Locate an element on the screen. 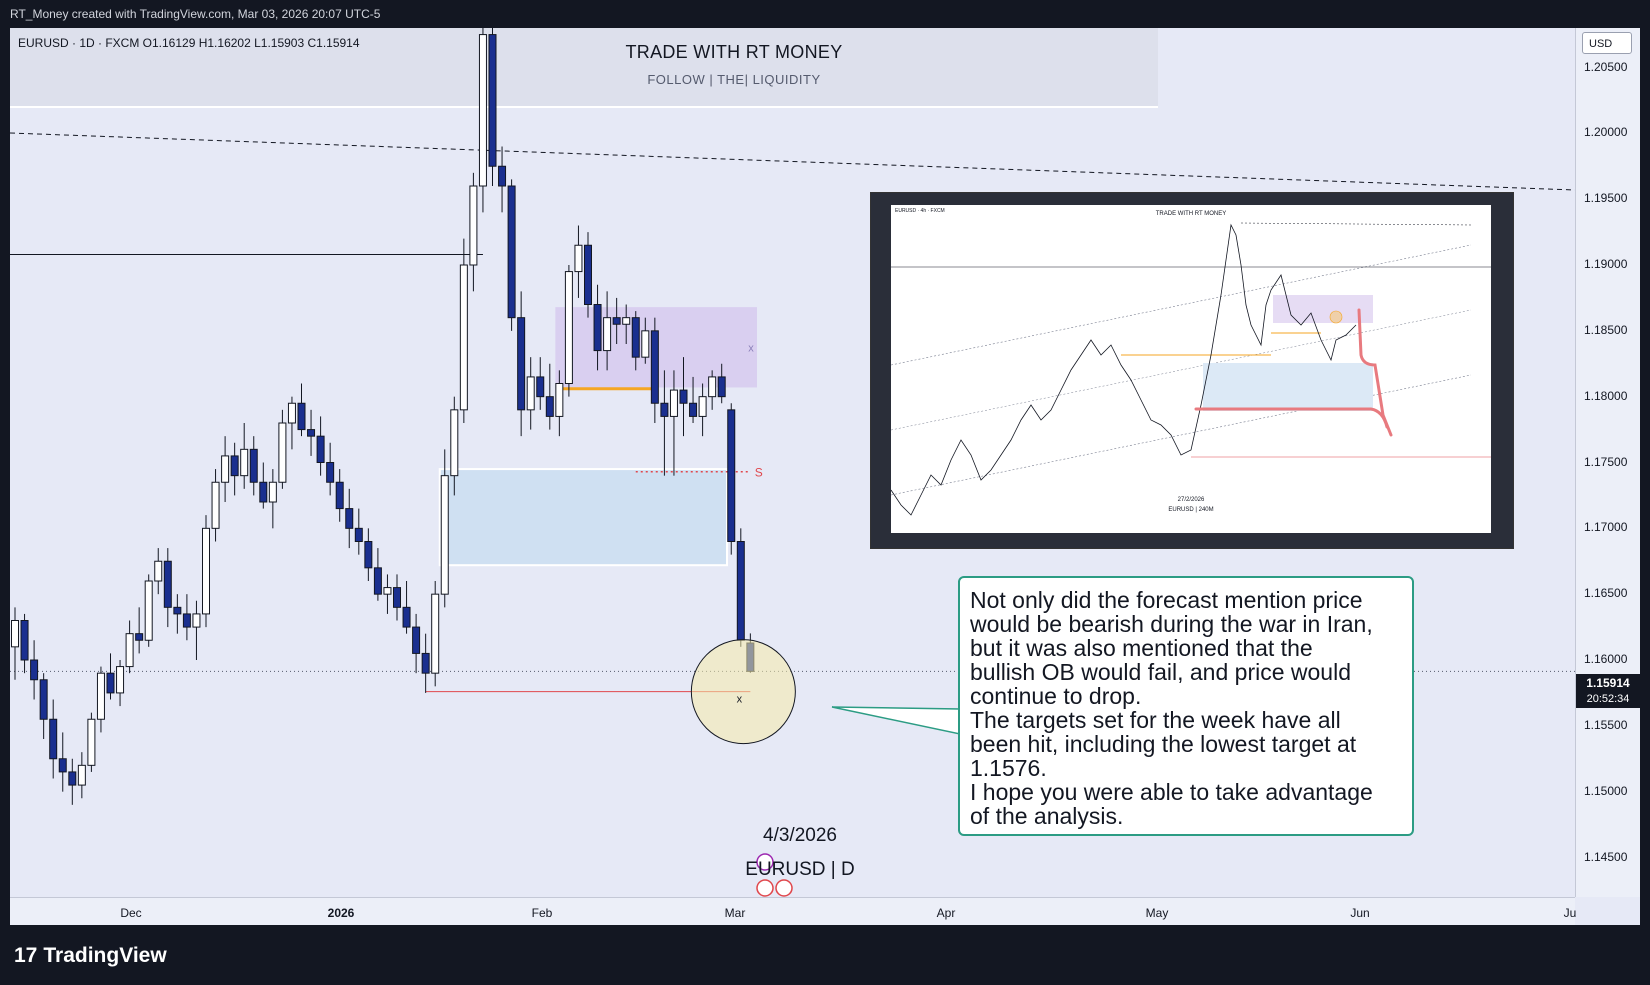 This screenshot has width=1650, height=985. inset-marker-icon is located at coordinates (1336, 317).